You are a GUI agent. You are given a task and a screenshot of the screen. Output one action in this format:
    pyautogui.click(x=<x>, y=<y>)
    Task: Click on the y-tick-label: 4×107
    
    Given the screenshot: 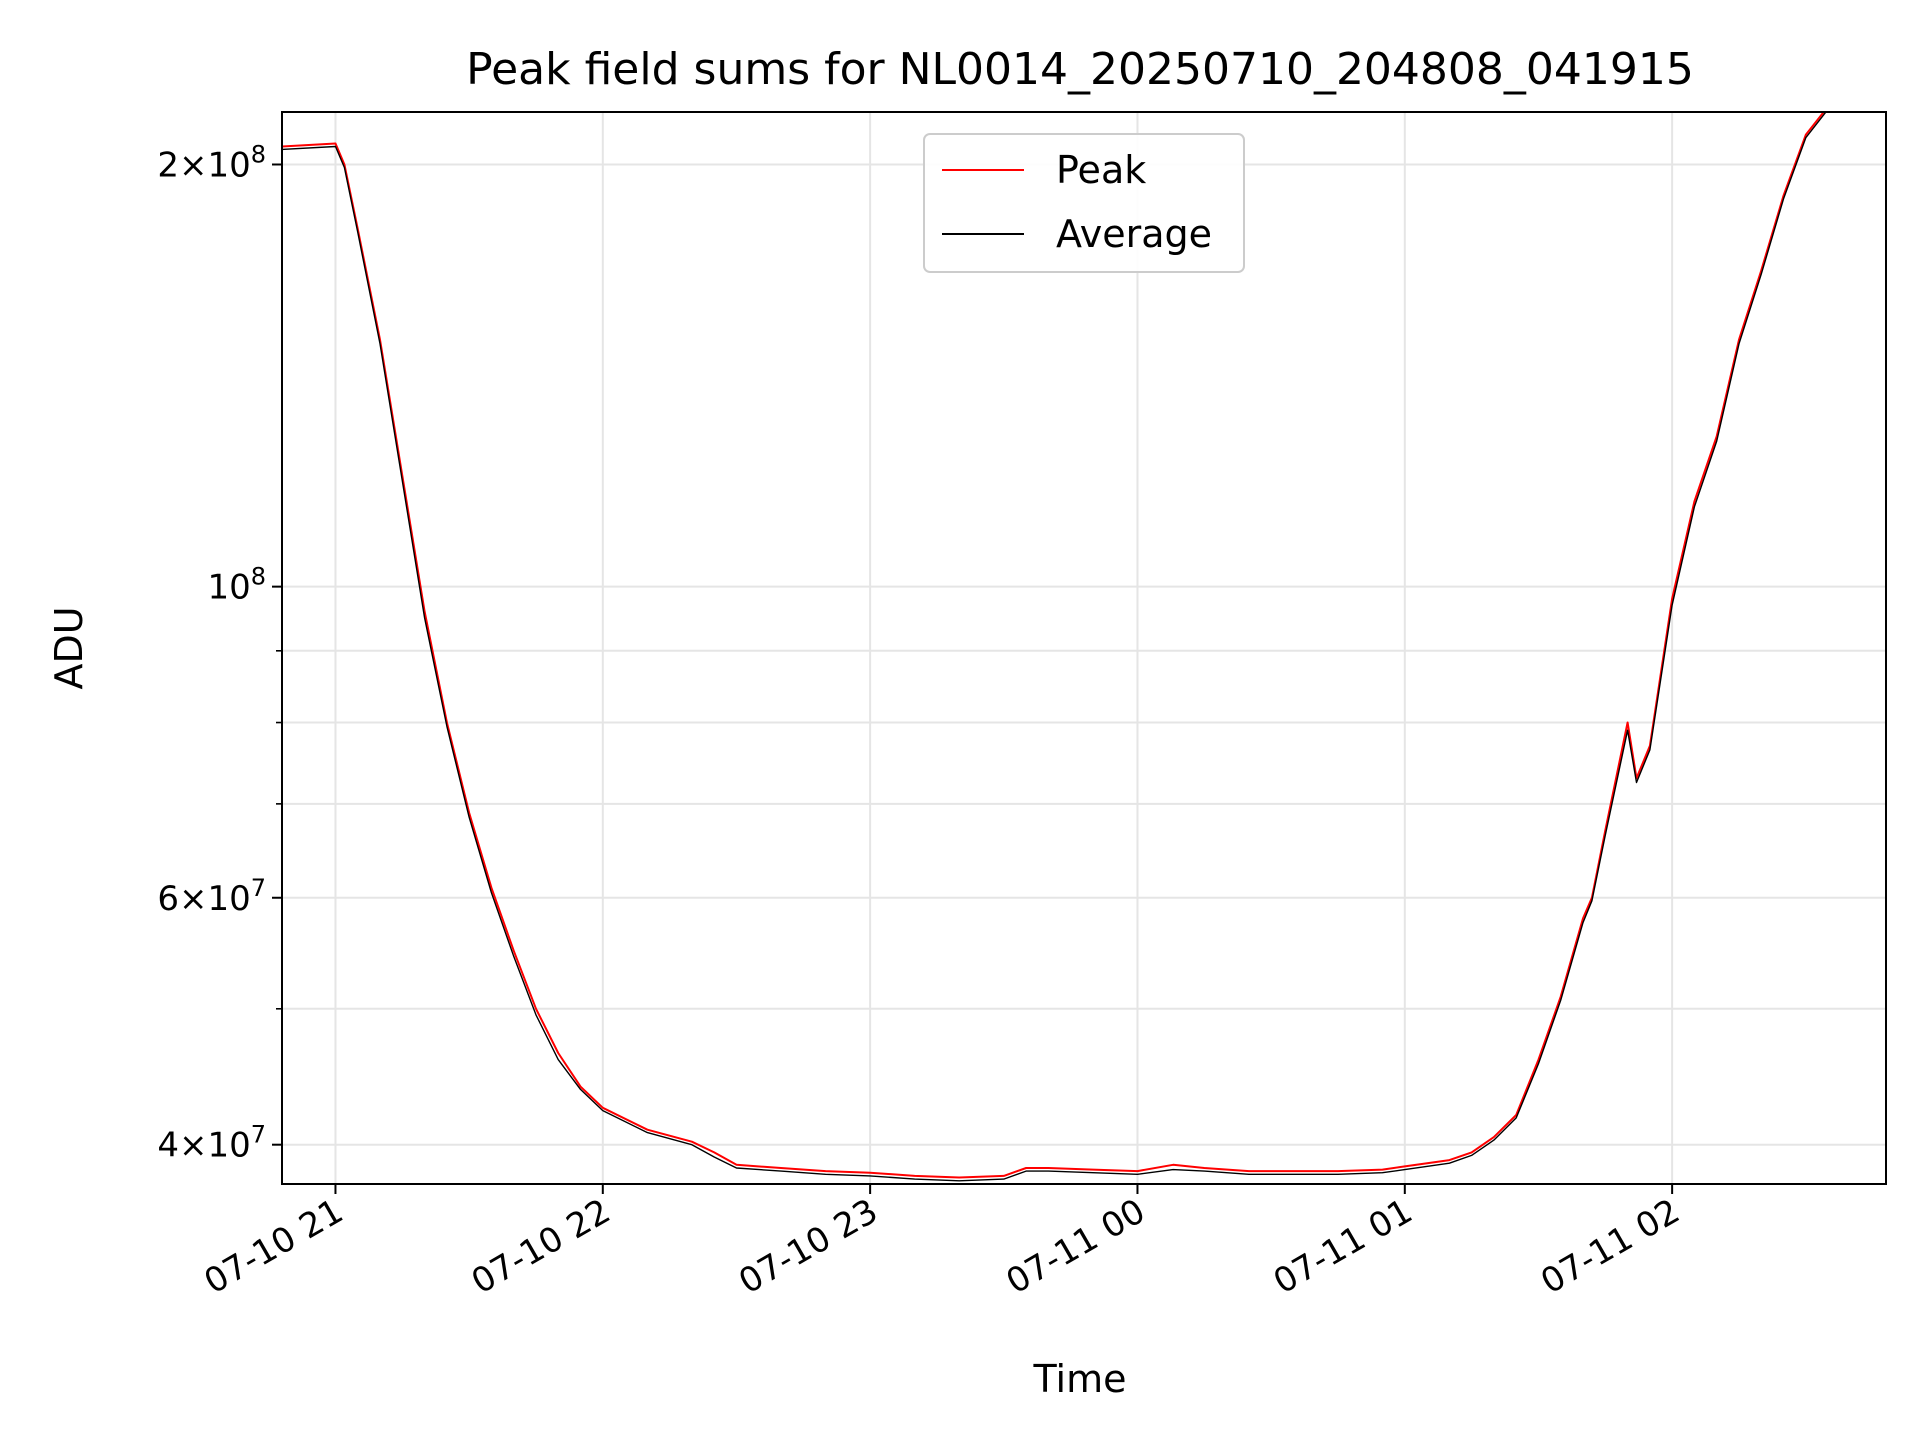 What is the action you would take?
    pyautogui.click(x=211, y=1143)
    